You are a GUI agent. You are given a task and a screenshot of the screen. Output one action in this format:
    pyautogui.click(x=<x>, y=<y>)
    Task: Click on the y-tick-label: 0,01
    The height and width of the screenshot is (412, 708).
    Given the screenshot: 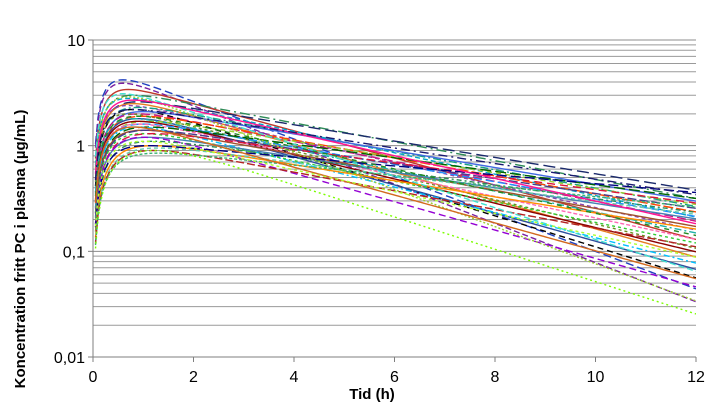 What is the action you would take?
    pyautogui.click(x=69, y=358)
    